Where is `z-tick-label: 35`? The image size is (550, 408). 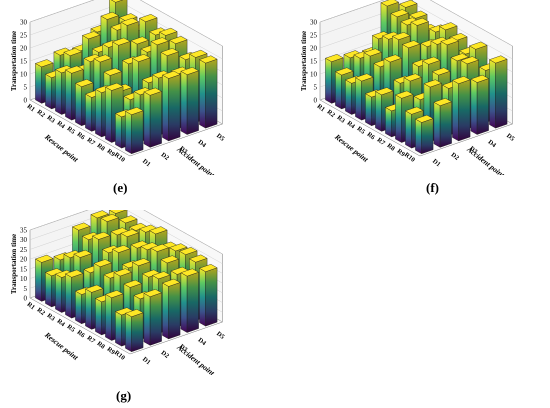 z-tick-label: 35 is located at coordinates (24, 231).